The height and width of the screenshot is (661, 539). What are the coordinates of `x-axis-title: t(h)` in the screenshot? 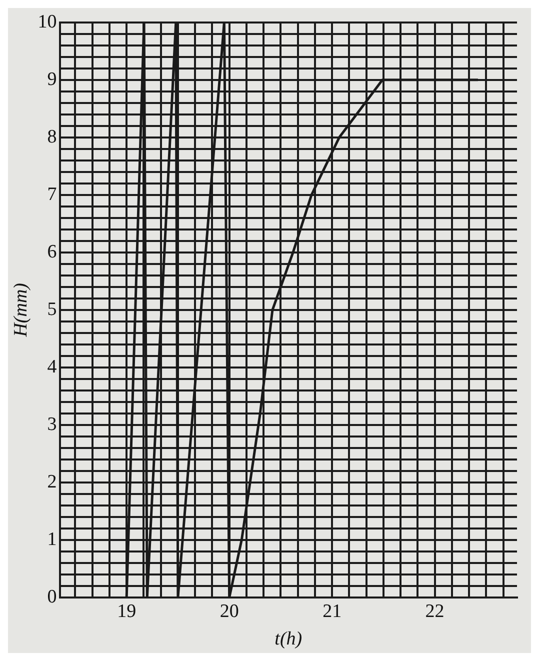 It's located at (288, 639).